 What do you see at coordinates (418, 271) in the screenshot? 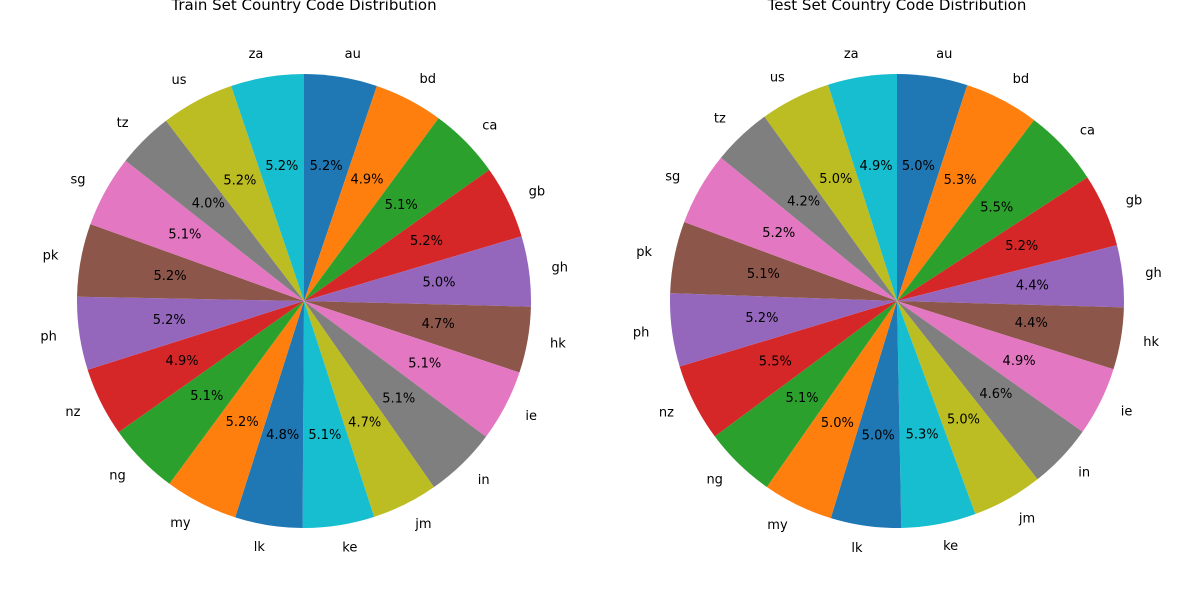
I see `train-slice-gh` at bounding box center [418, 271].